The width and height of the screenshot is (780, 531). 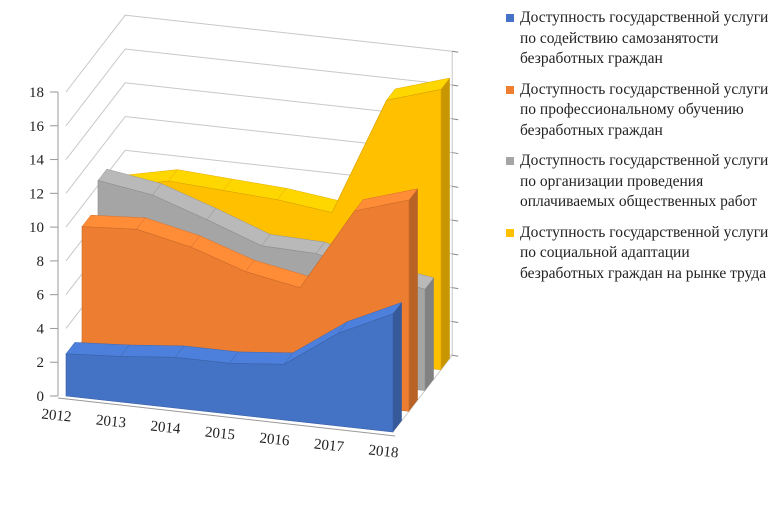 What do you see at coordinates (36, 194) in the screenshot?
I see `y-tick-label: 12` at bounding box center [36, 194].